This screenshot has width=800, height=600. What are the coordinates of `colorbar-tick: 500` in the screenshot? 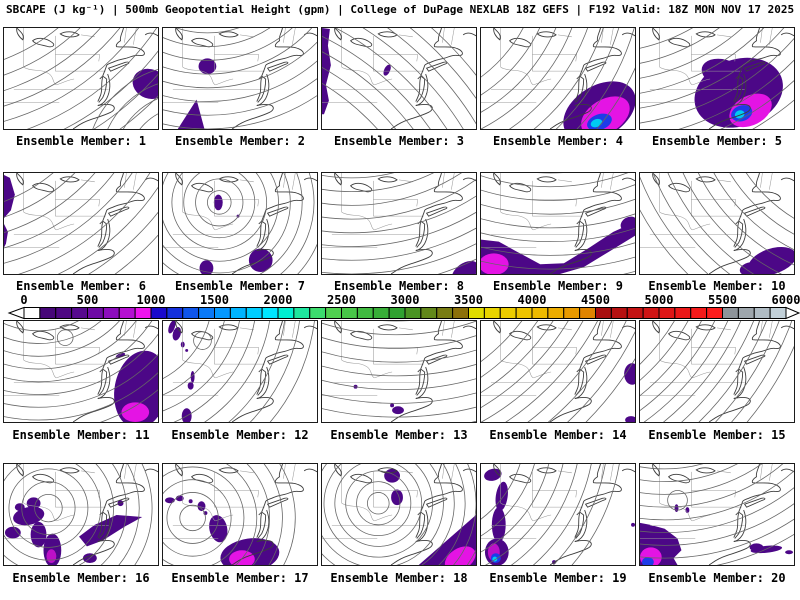 It's located at (87, 300).